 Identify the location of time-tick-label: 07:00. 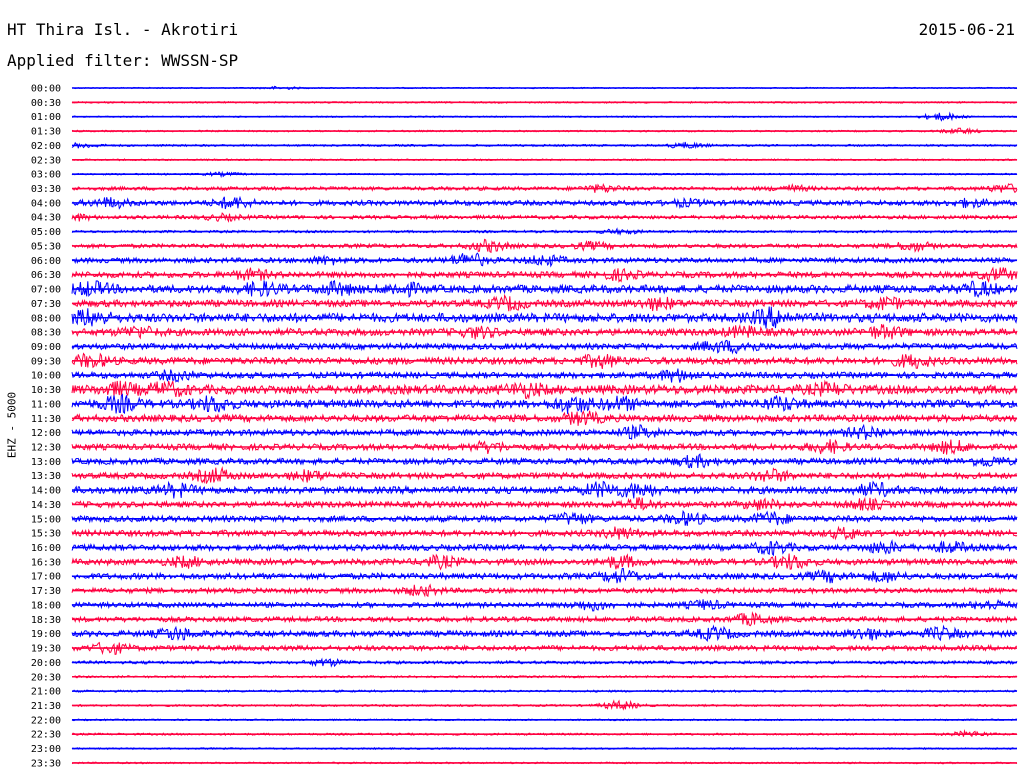
(46, 290).